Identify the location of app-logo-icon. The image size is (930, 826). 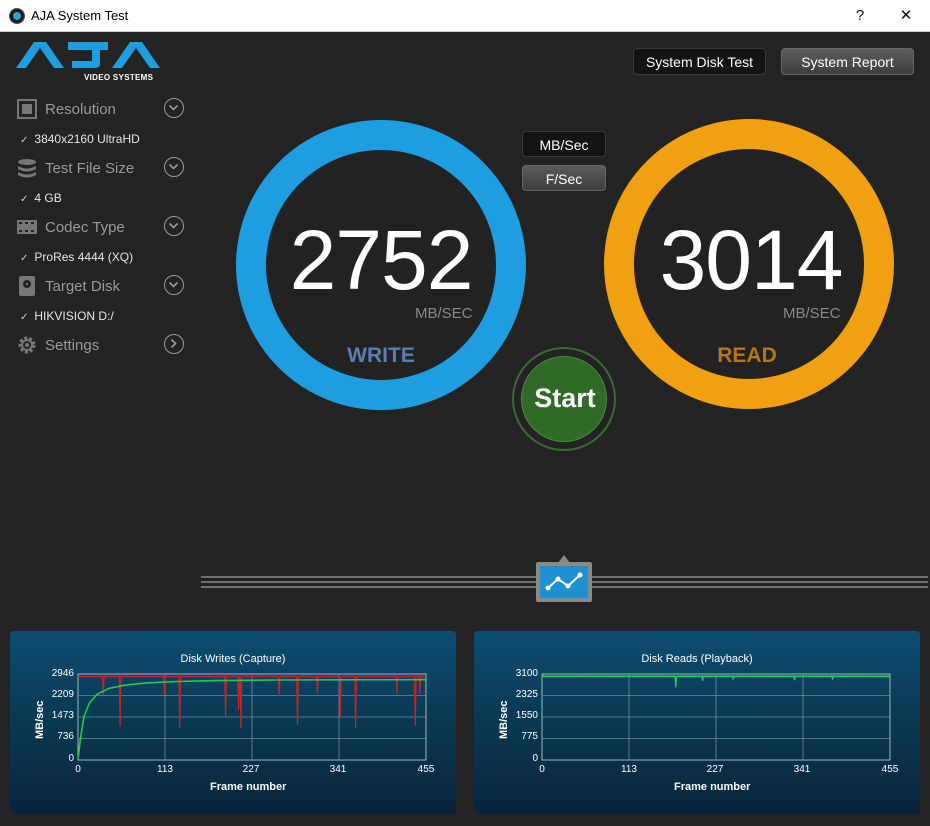
(17, 16).